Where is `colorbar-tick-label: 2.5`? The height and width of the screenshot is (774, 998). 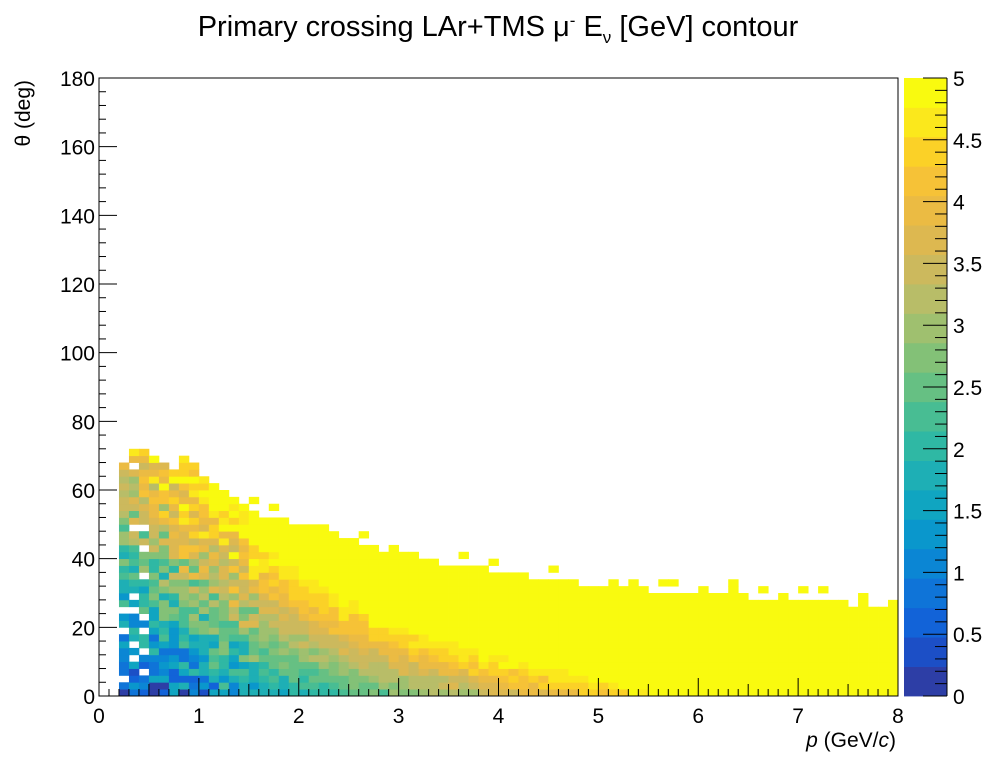 colorbar-tick-label: 2.5 is located at coordinates (967, 388).